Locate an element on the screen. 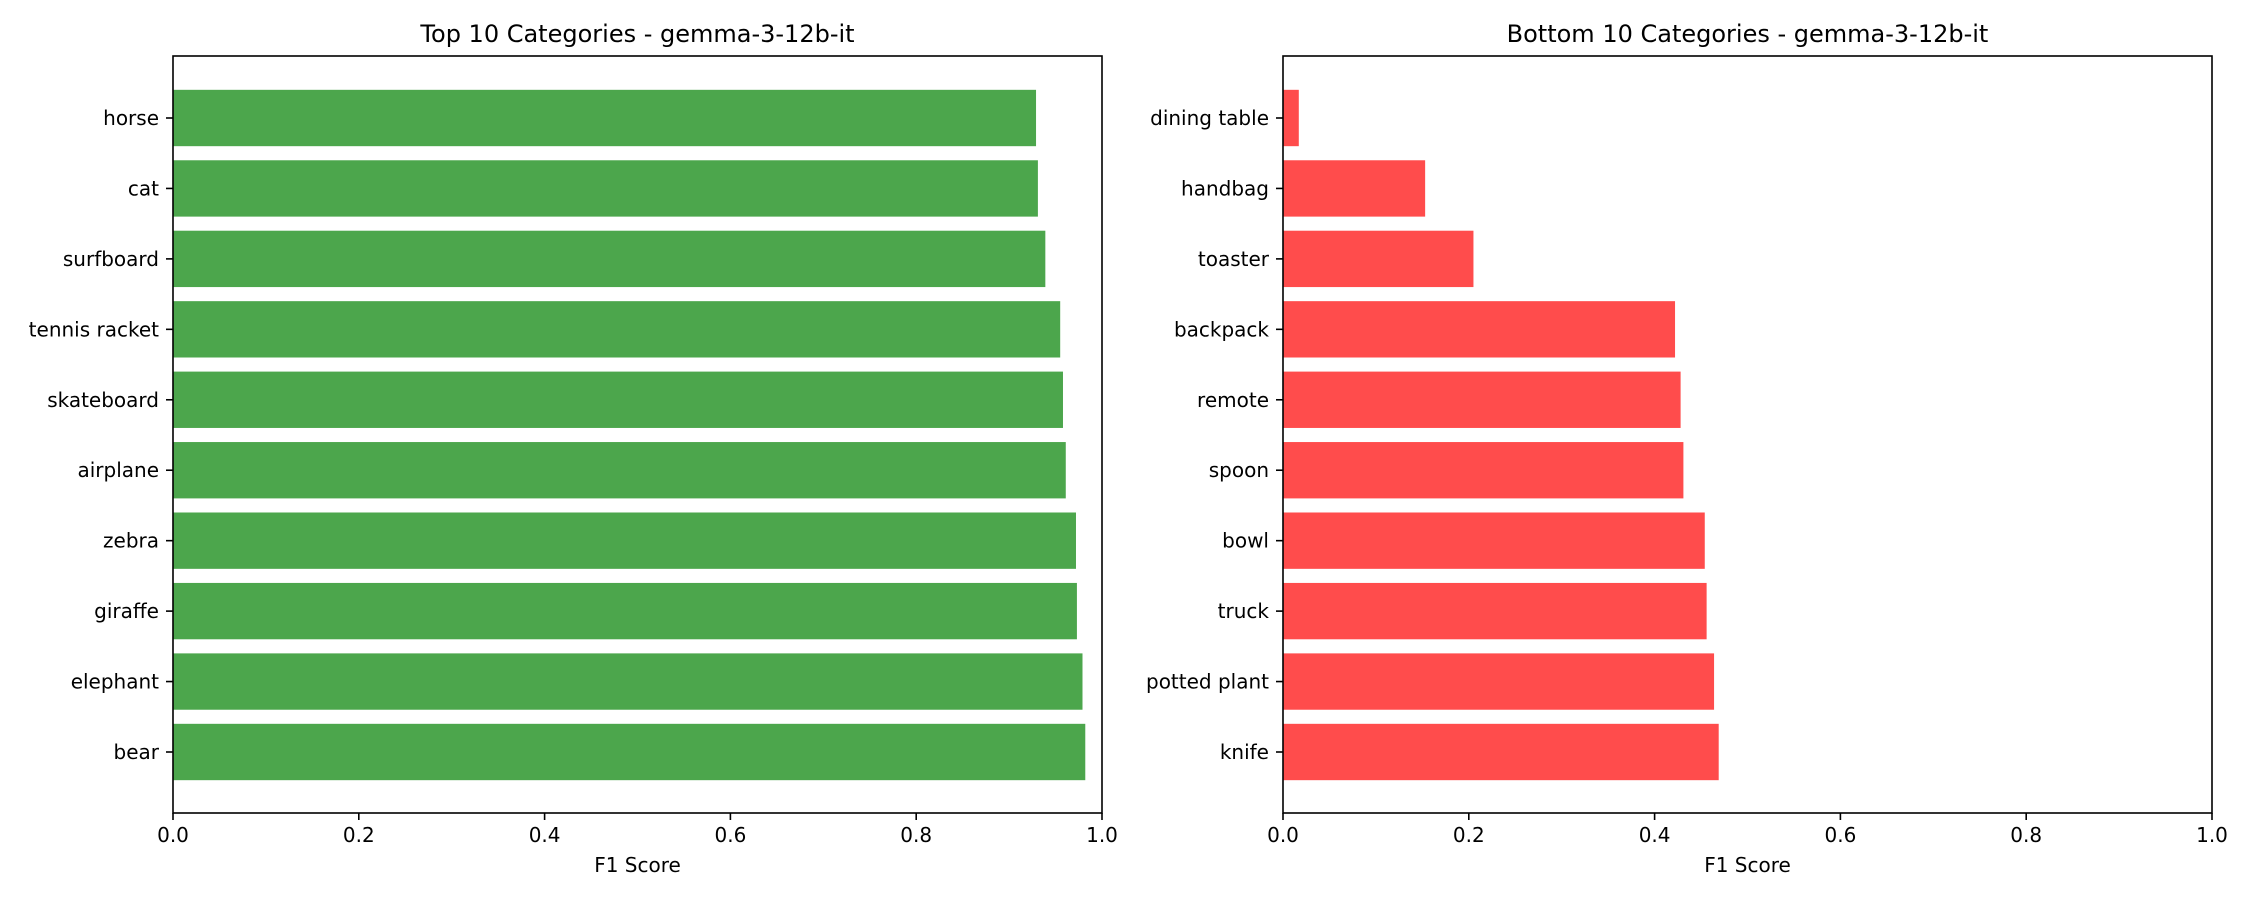 The image size is (2250, 900). bar-cat is located at coordinates (605, 188).